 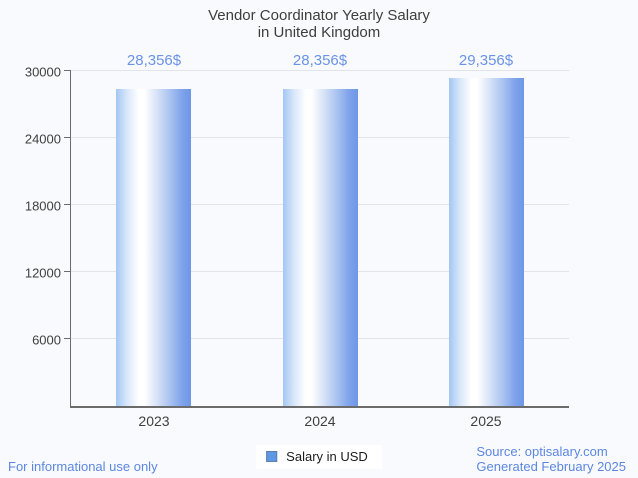 I want to click on footer-generated-line: Generated February 2025, so click(x=551, y=466).